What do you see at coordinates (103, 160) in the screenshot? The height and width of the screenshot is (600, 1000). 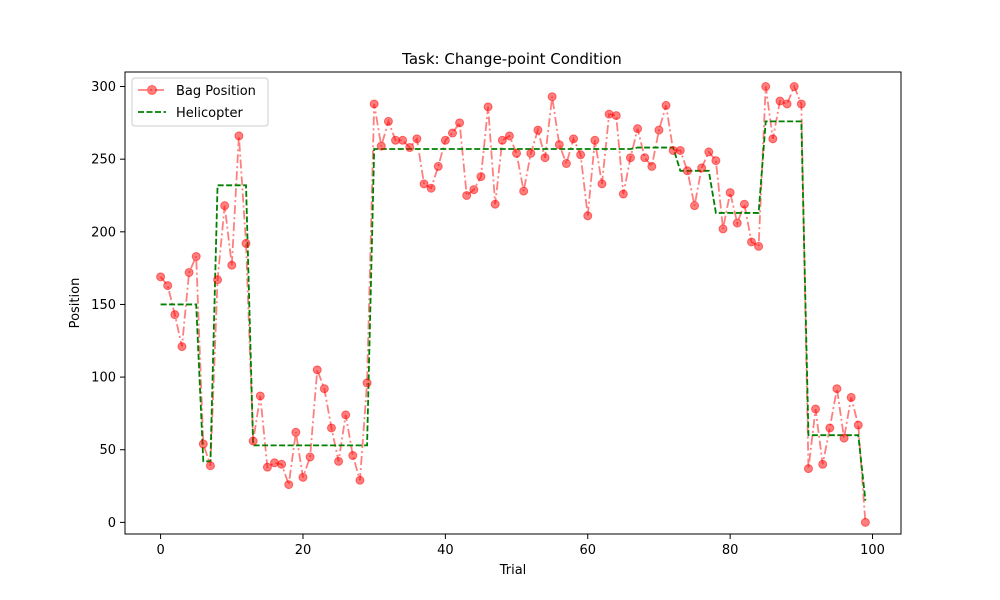 I see `y-tick-label: 250` at bounding box center [103, 160].